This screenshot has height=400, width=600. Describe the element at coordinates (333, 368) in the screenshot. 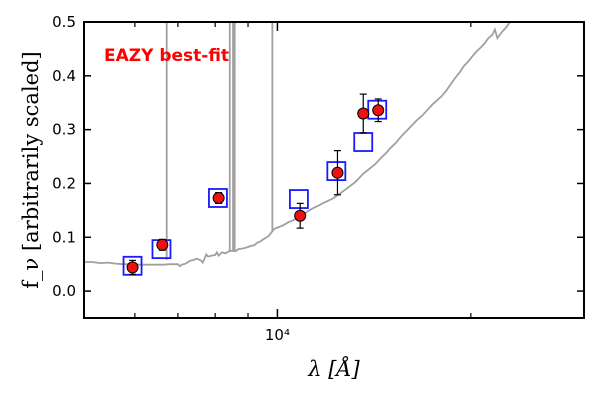

I see `x-axis-label: λ [Å]` at that location.